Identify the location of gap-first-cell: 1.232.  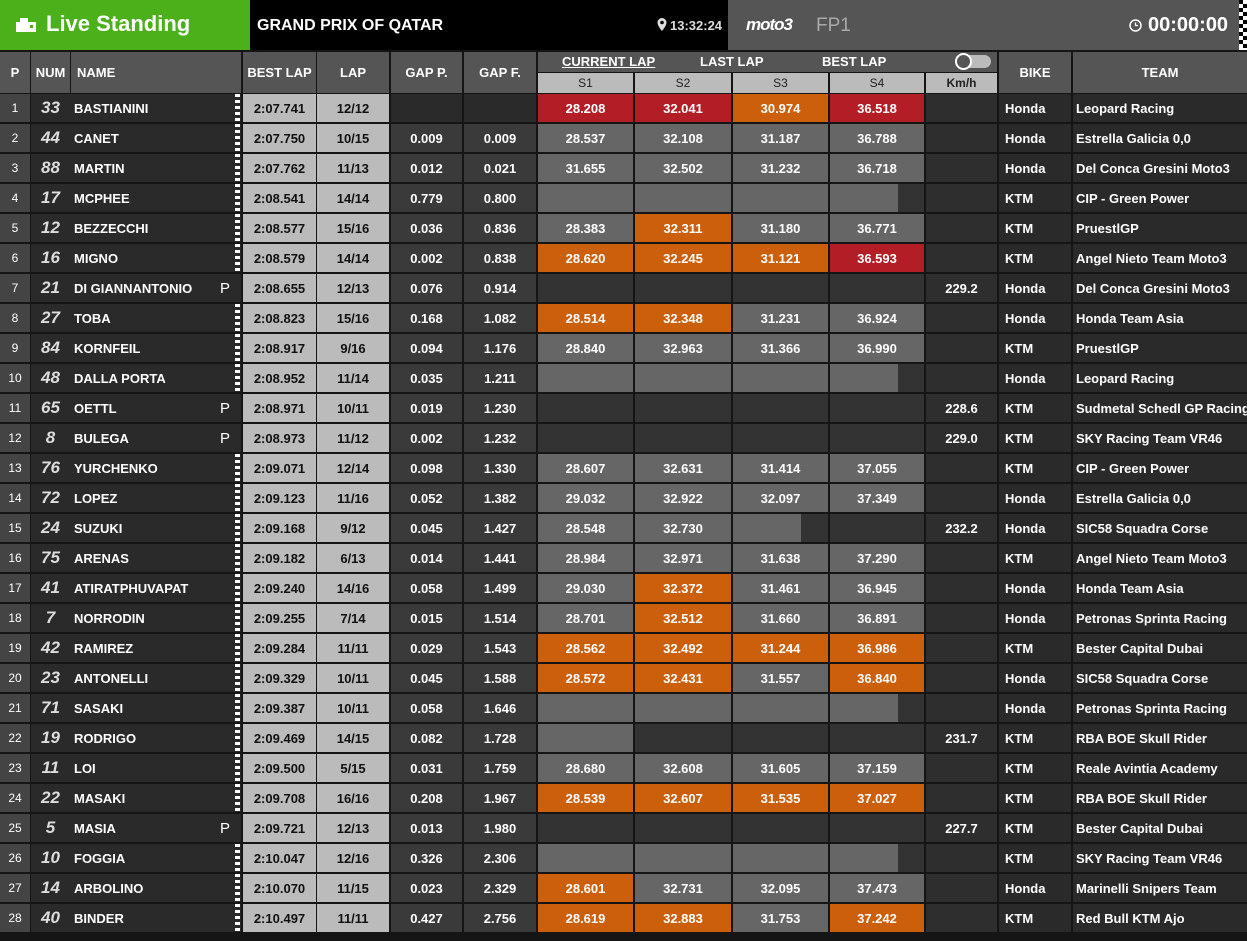
(500, 438).